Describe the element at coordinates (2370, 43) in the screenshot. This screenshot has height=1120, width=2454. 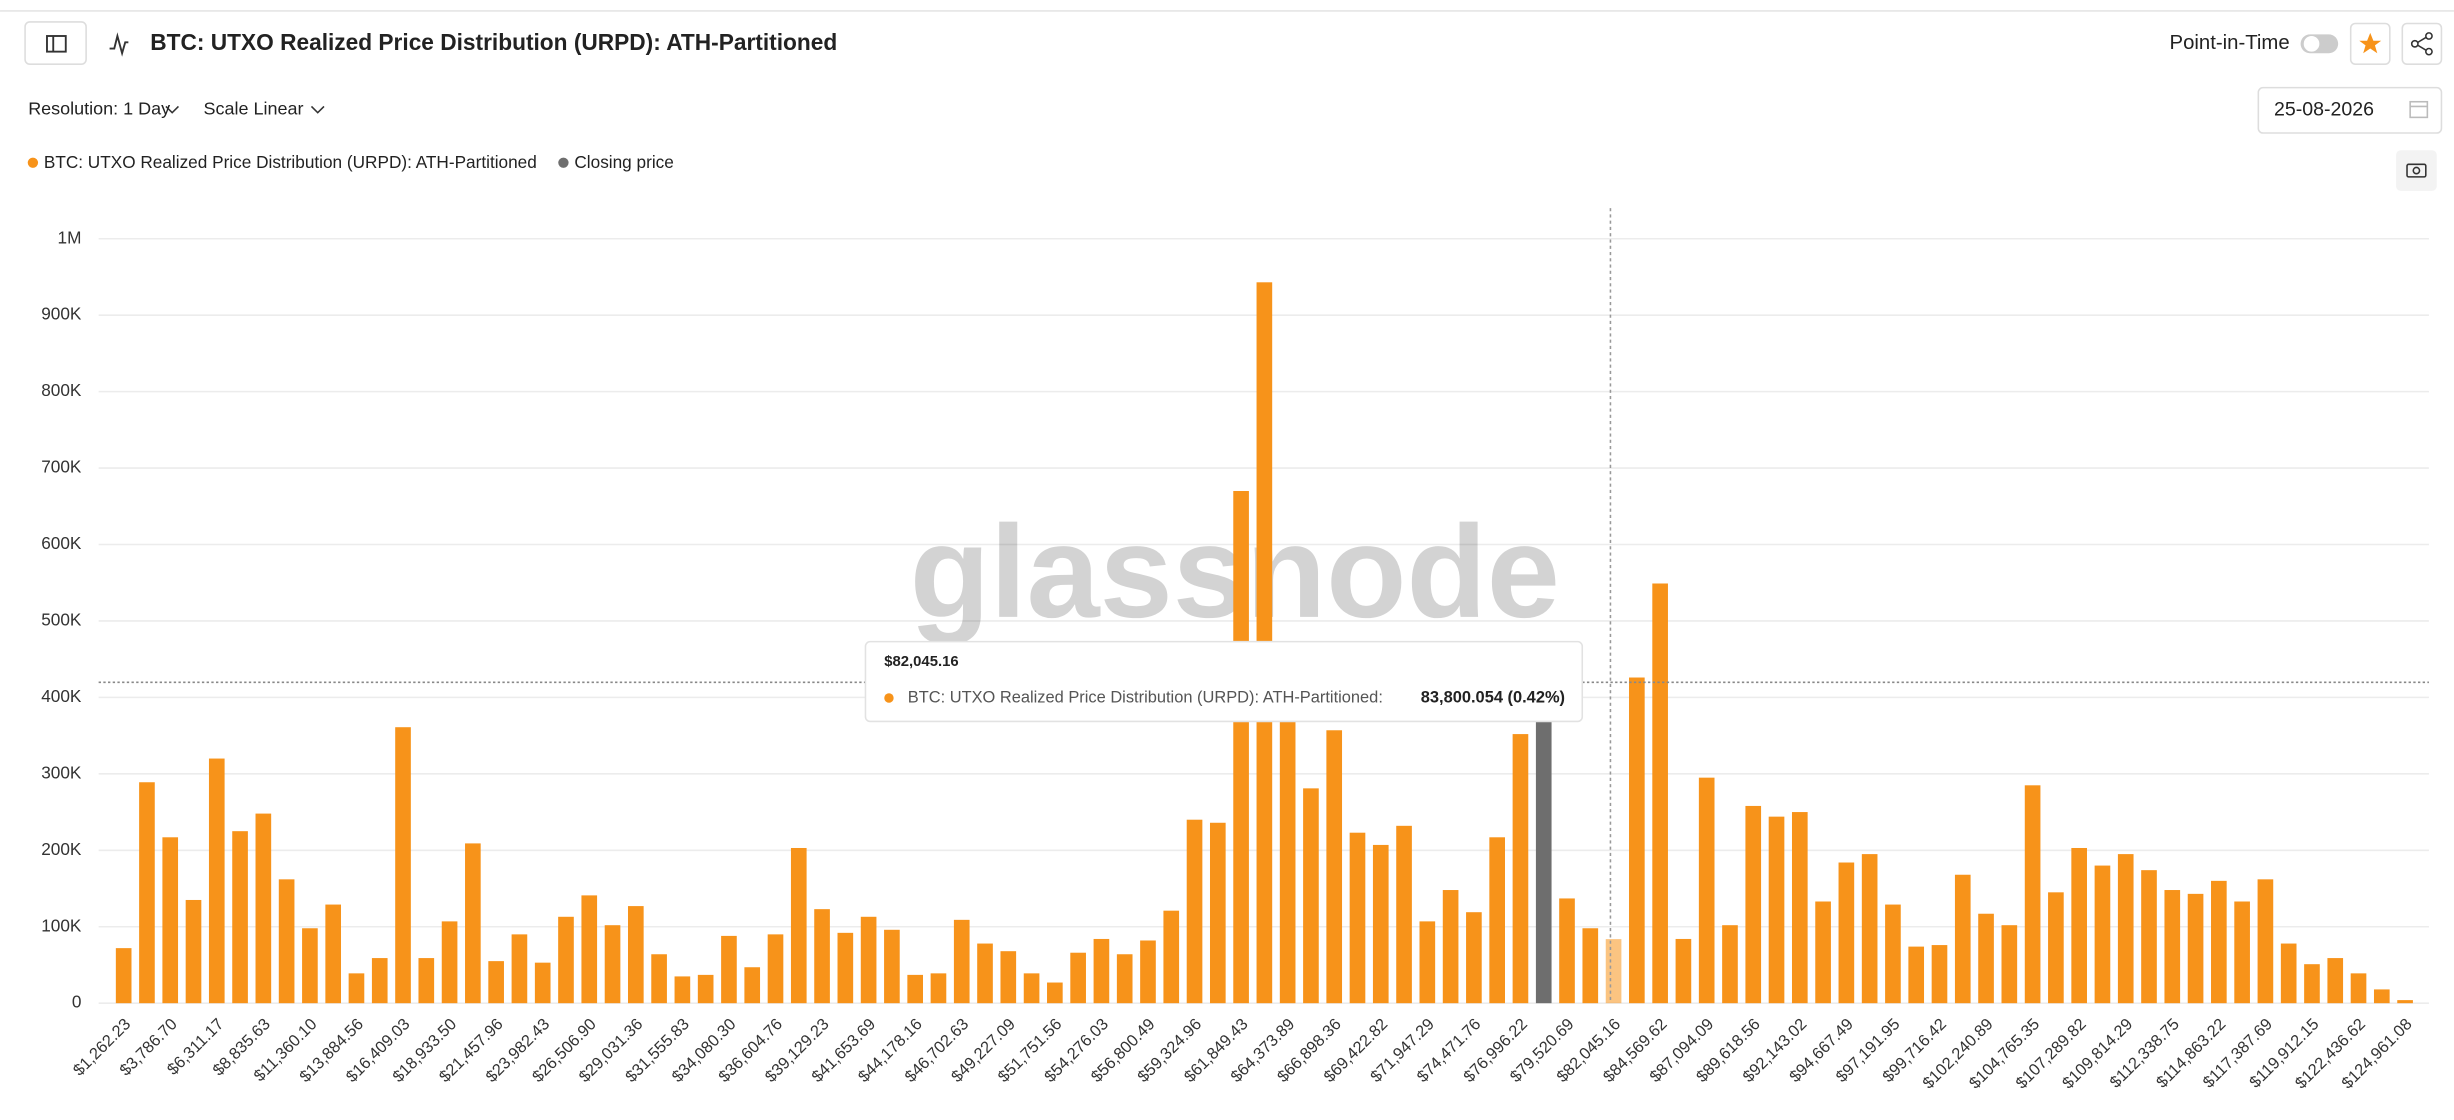
I see `favorite-button` at that location.